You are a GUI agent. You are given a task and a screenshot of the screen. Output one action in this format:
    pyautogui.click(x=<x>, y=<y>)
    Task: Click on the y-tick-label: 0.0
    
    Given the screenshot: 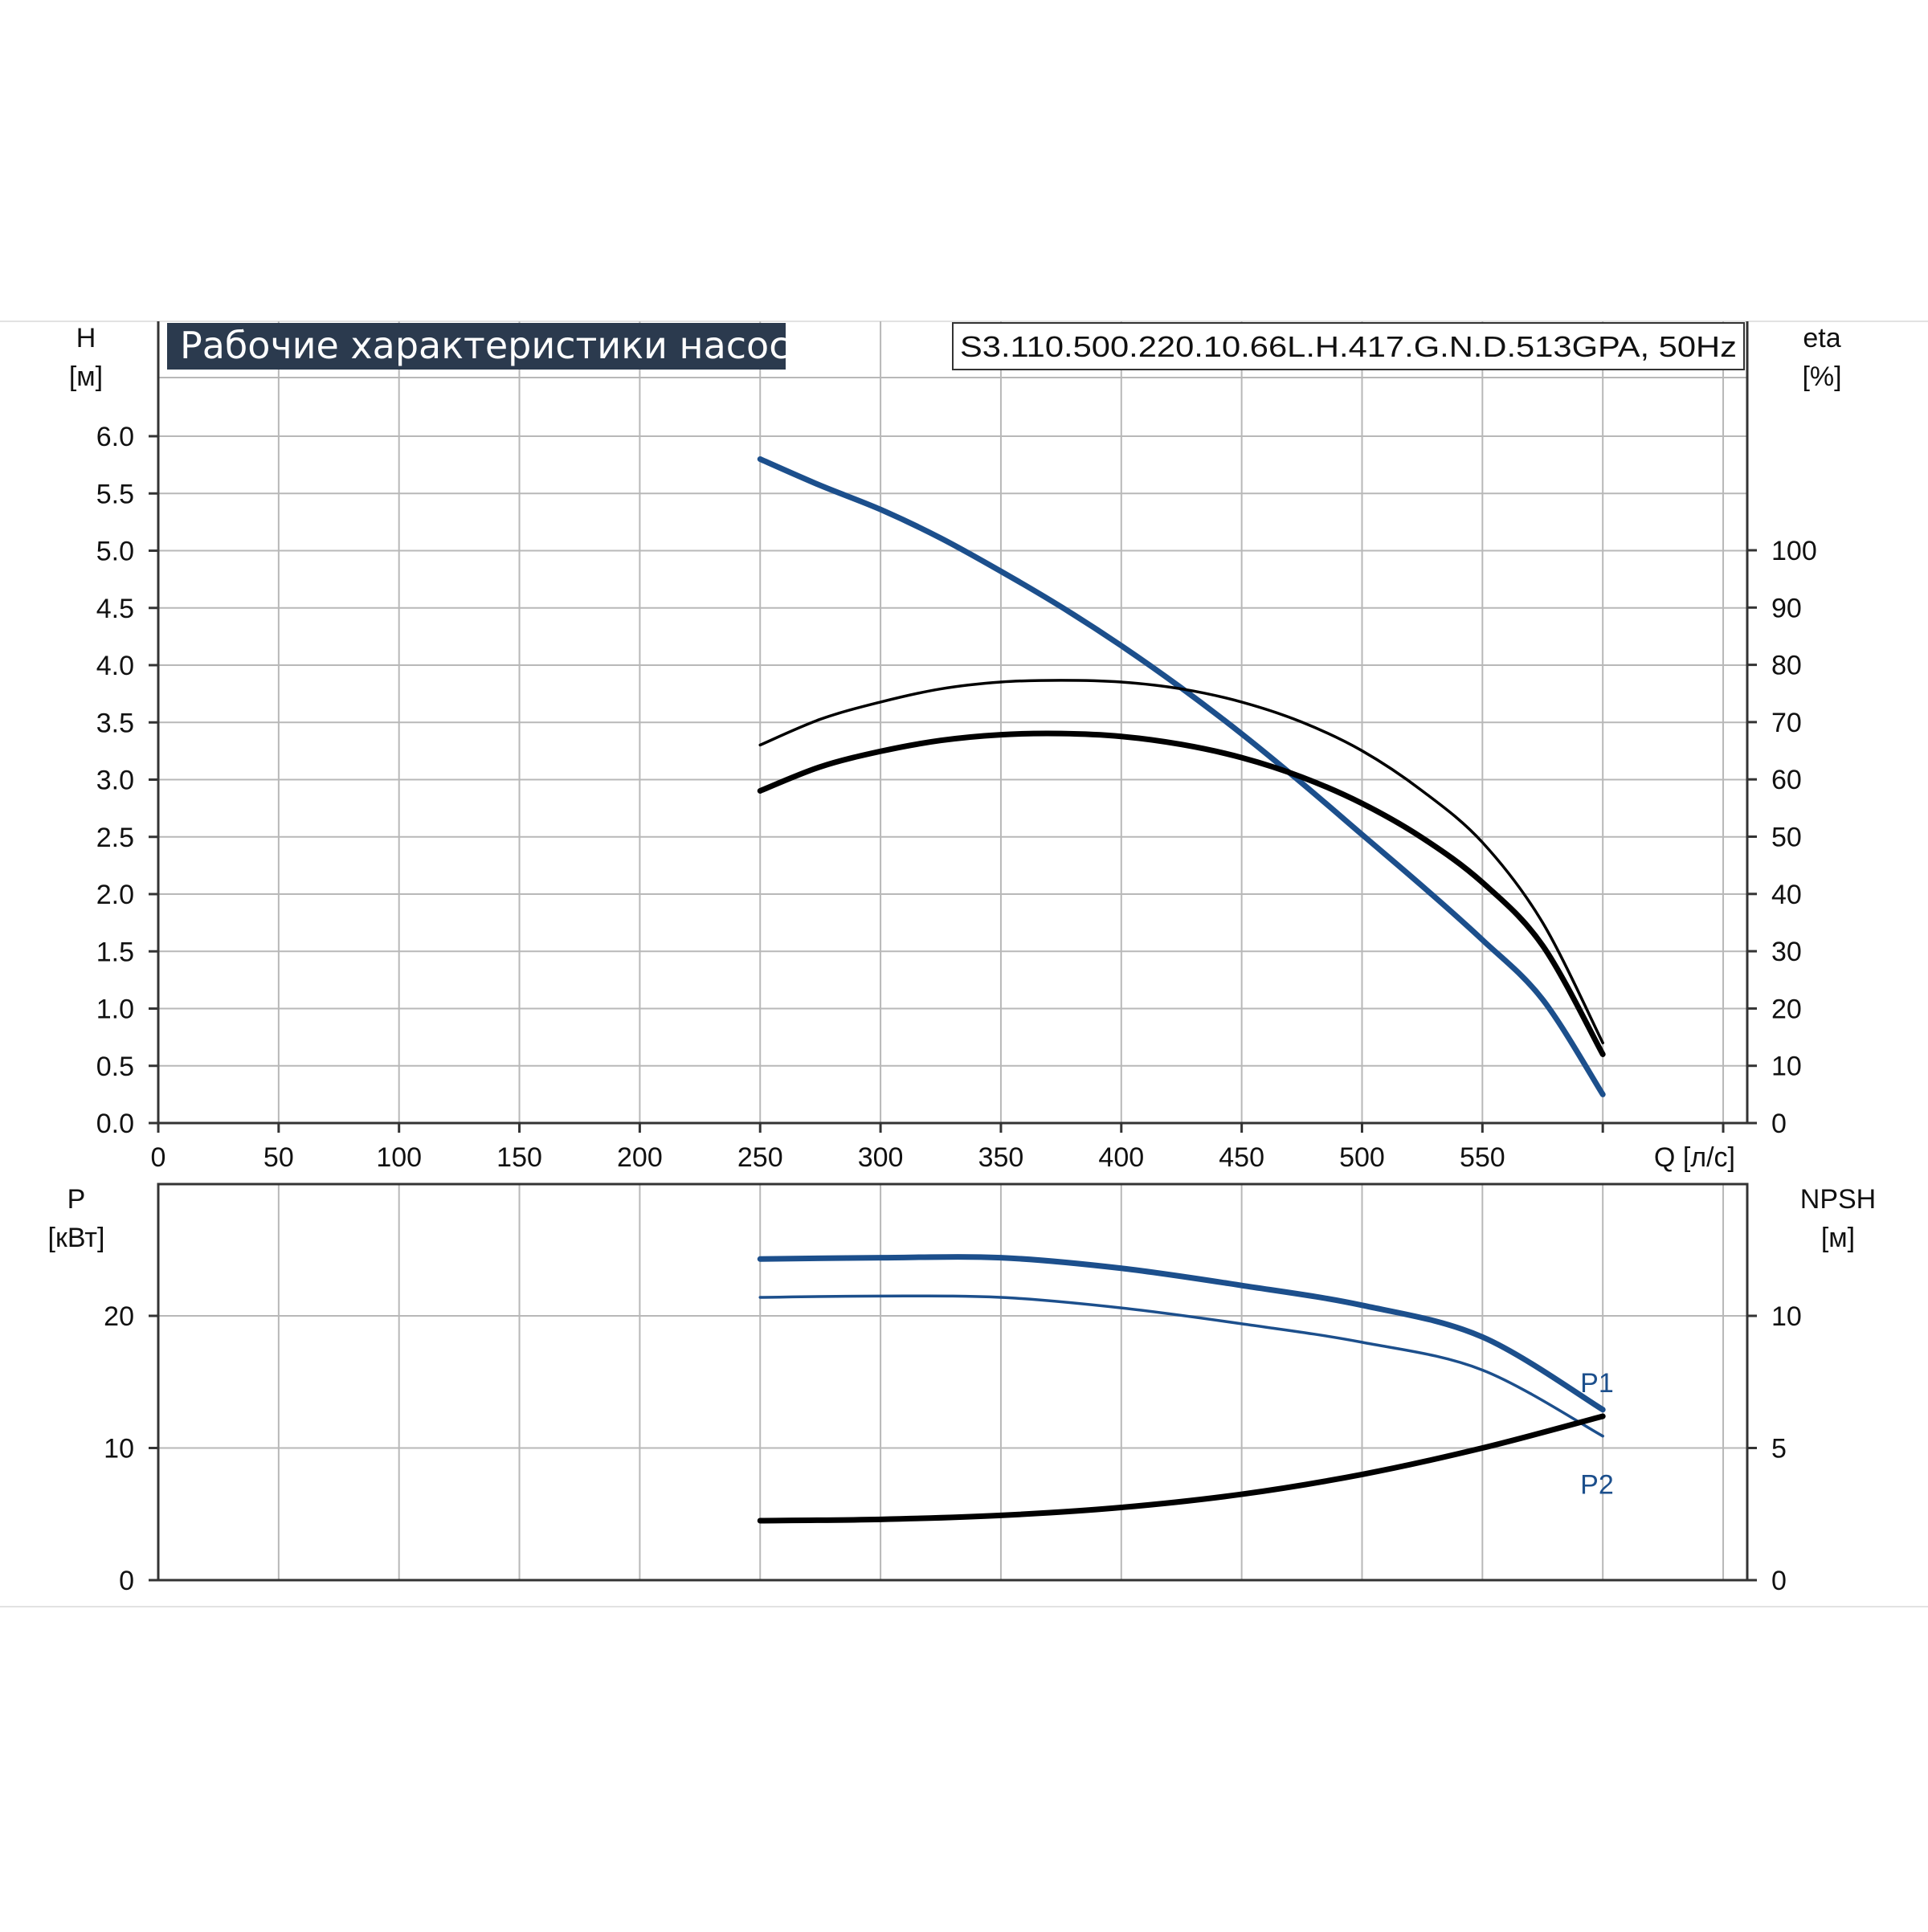 What is the action you would take?
    pyautogui.click(x=115, y=1124)
    